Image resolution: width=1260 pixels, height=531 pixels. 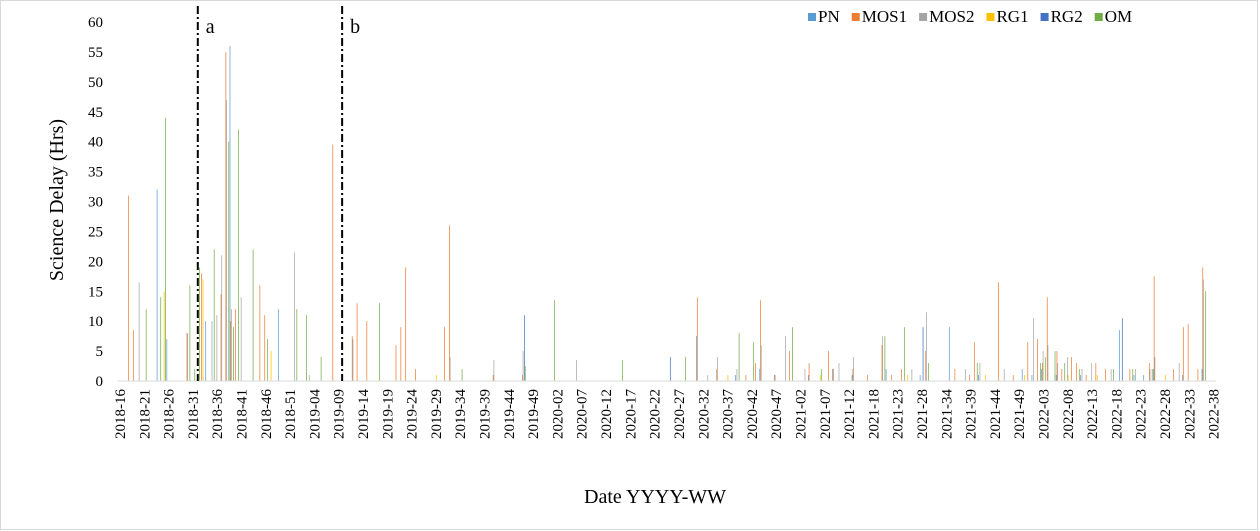 I want to click on x-tick-label: 2020-37, so click(x=729, y=414).